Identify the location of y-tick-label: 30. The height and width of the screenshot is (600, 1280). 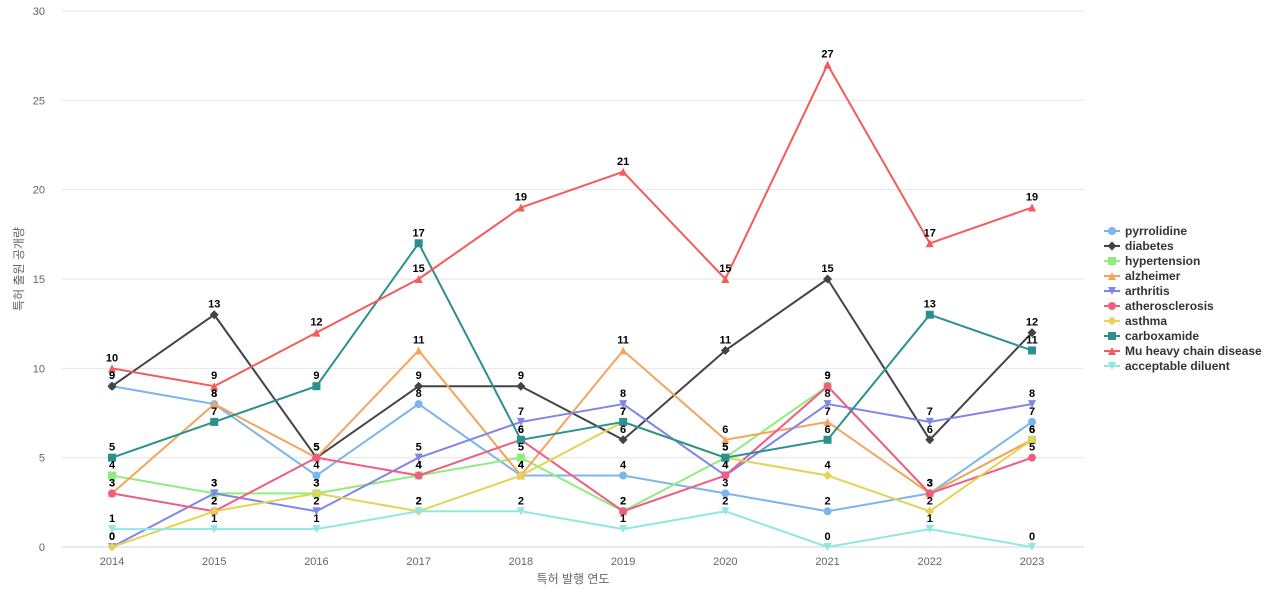
(39, 12).